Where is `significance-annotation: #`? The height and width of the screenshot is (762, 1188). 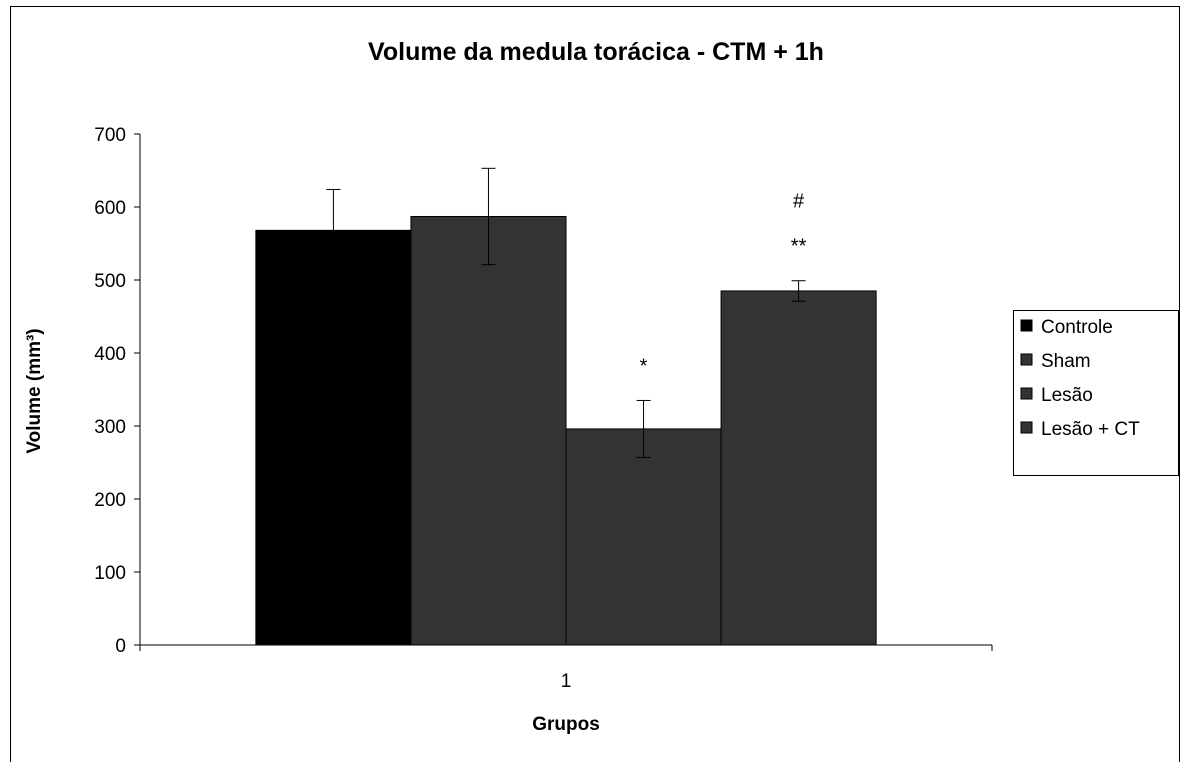 significance-annotation: # is located at coordinates (799, 202).